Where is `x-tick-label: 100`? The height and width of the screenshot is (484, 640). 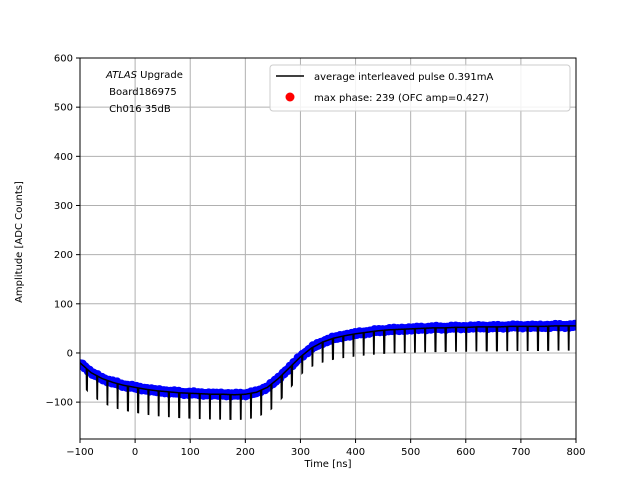 x-tick-label: 100 is located at coordinates (190, 452).